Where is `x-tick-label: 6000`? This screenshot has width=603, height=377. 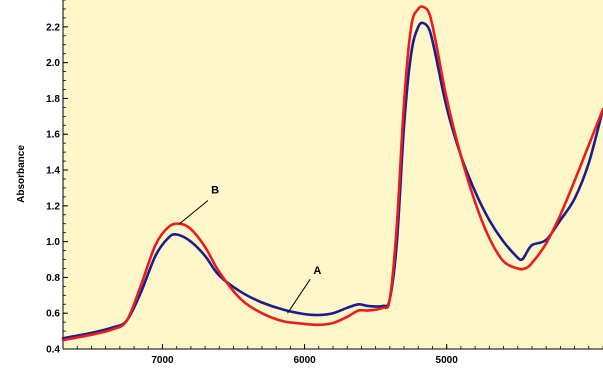 x-tick-label: 6000 is located at coordinates (304, 360).